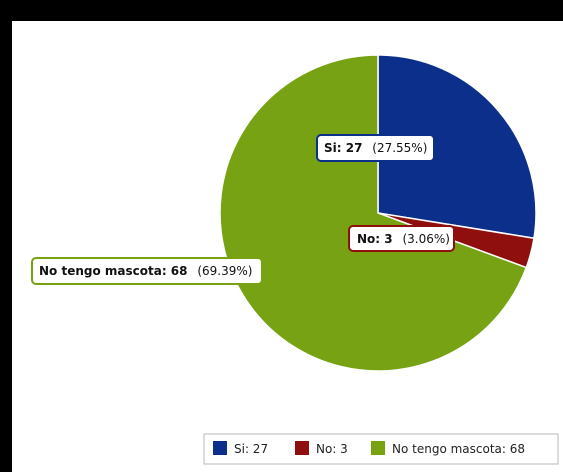 Image resolution: width=563 pixels, height=472 pixels. Describe the element at coordinates (425, 239) in the screenshot. I see `data-label-no-pct: (3.06%)` at that location.